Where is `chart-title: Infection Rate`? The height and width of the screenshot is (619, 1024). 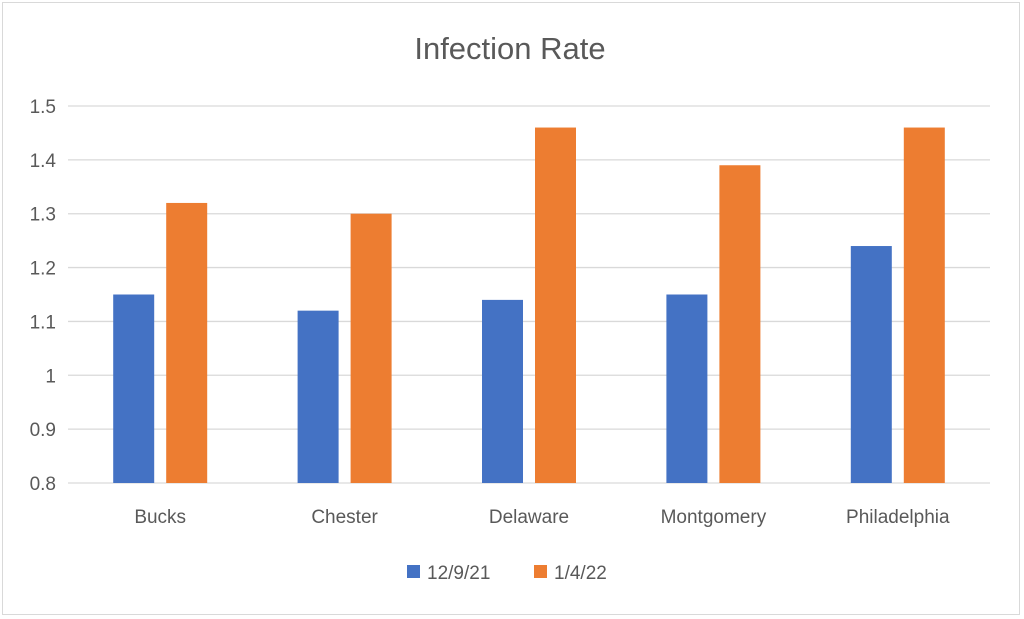 chart-title: Infection Rate is located at coordinates (509, 48).